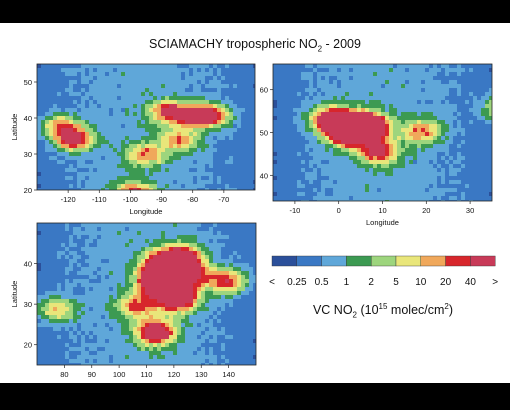 The height and width of the screenshot is (410, 510). Describe the element at coordinates (14, 294) in the screenshot. I see `y-axis-label-east-asia: Latitude` at that location.